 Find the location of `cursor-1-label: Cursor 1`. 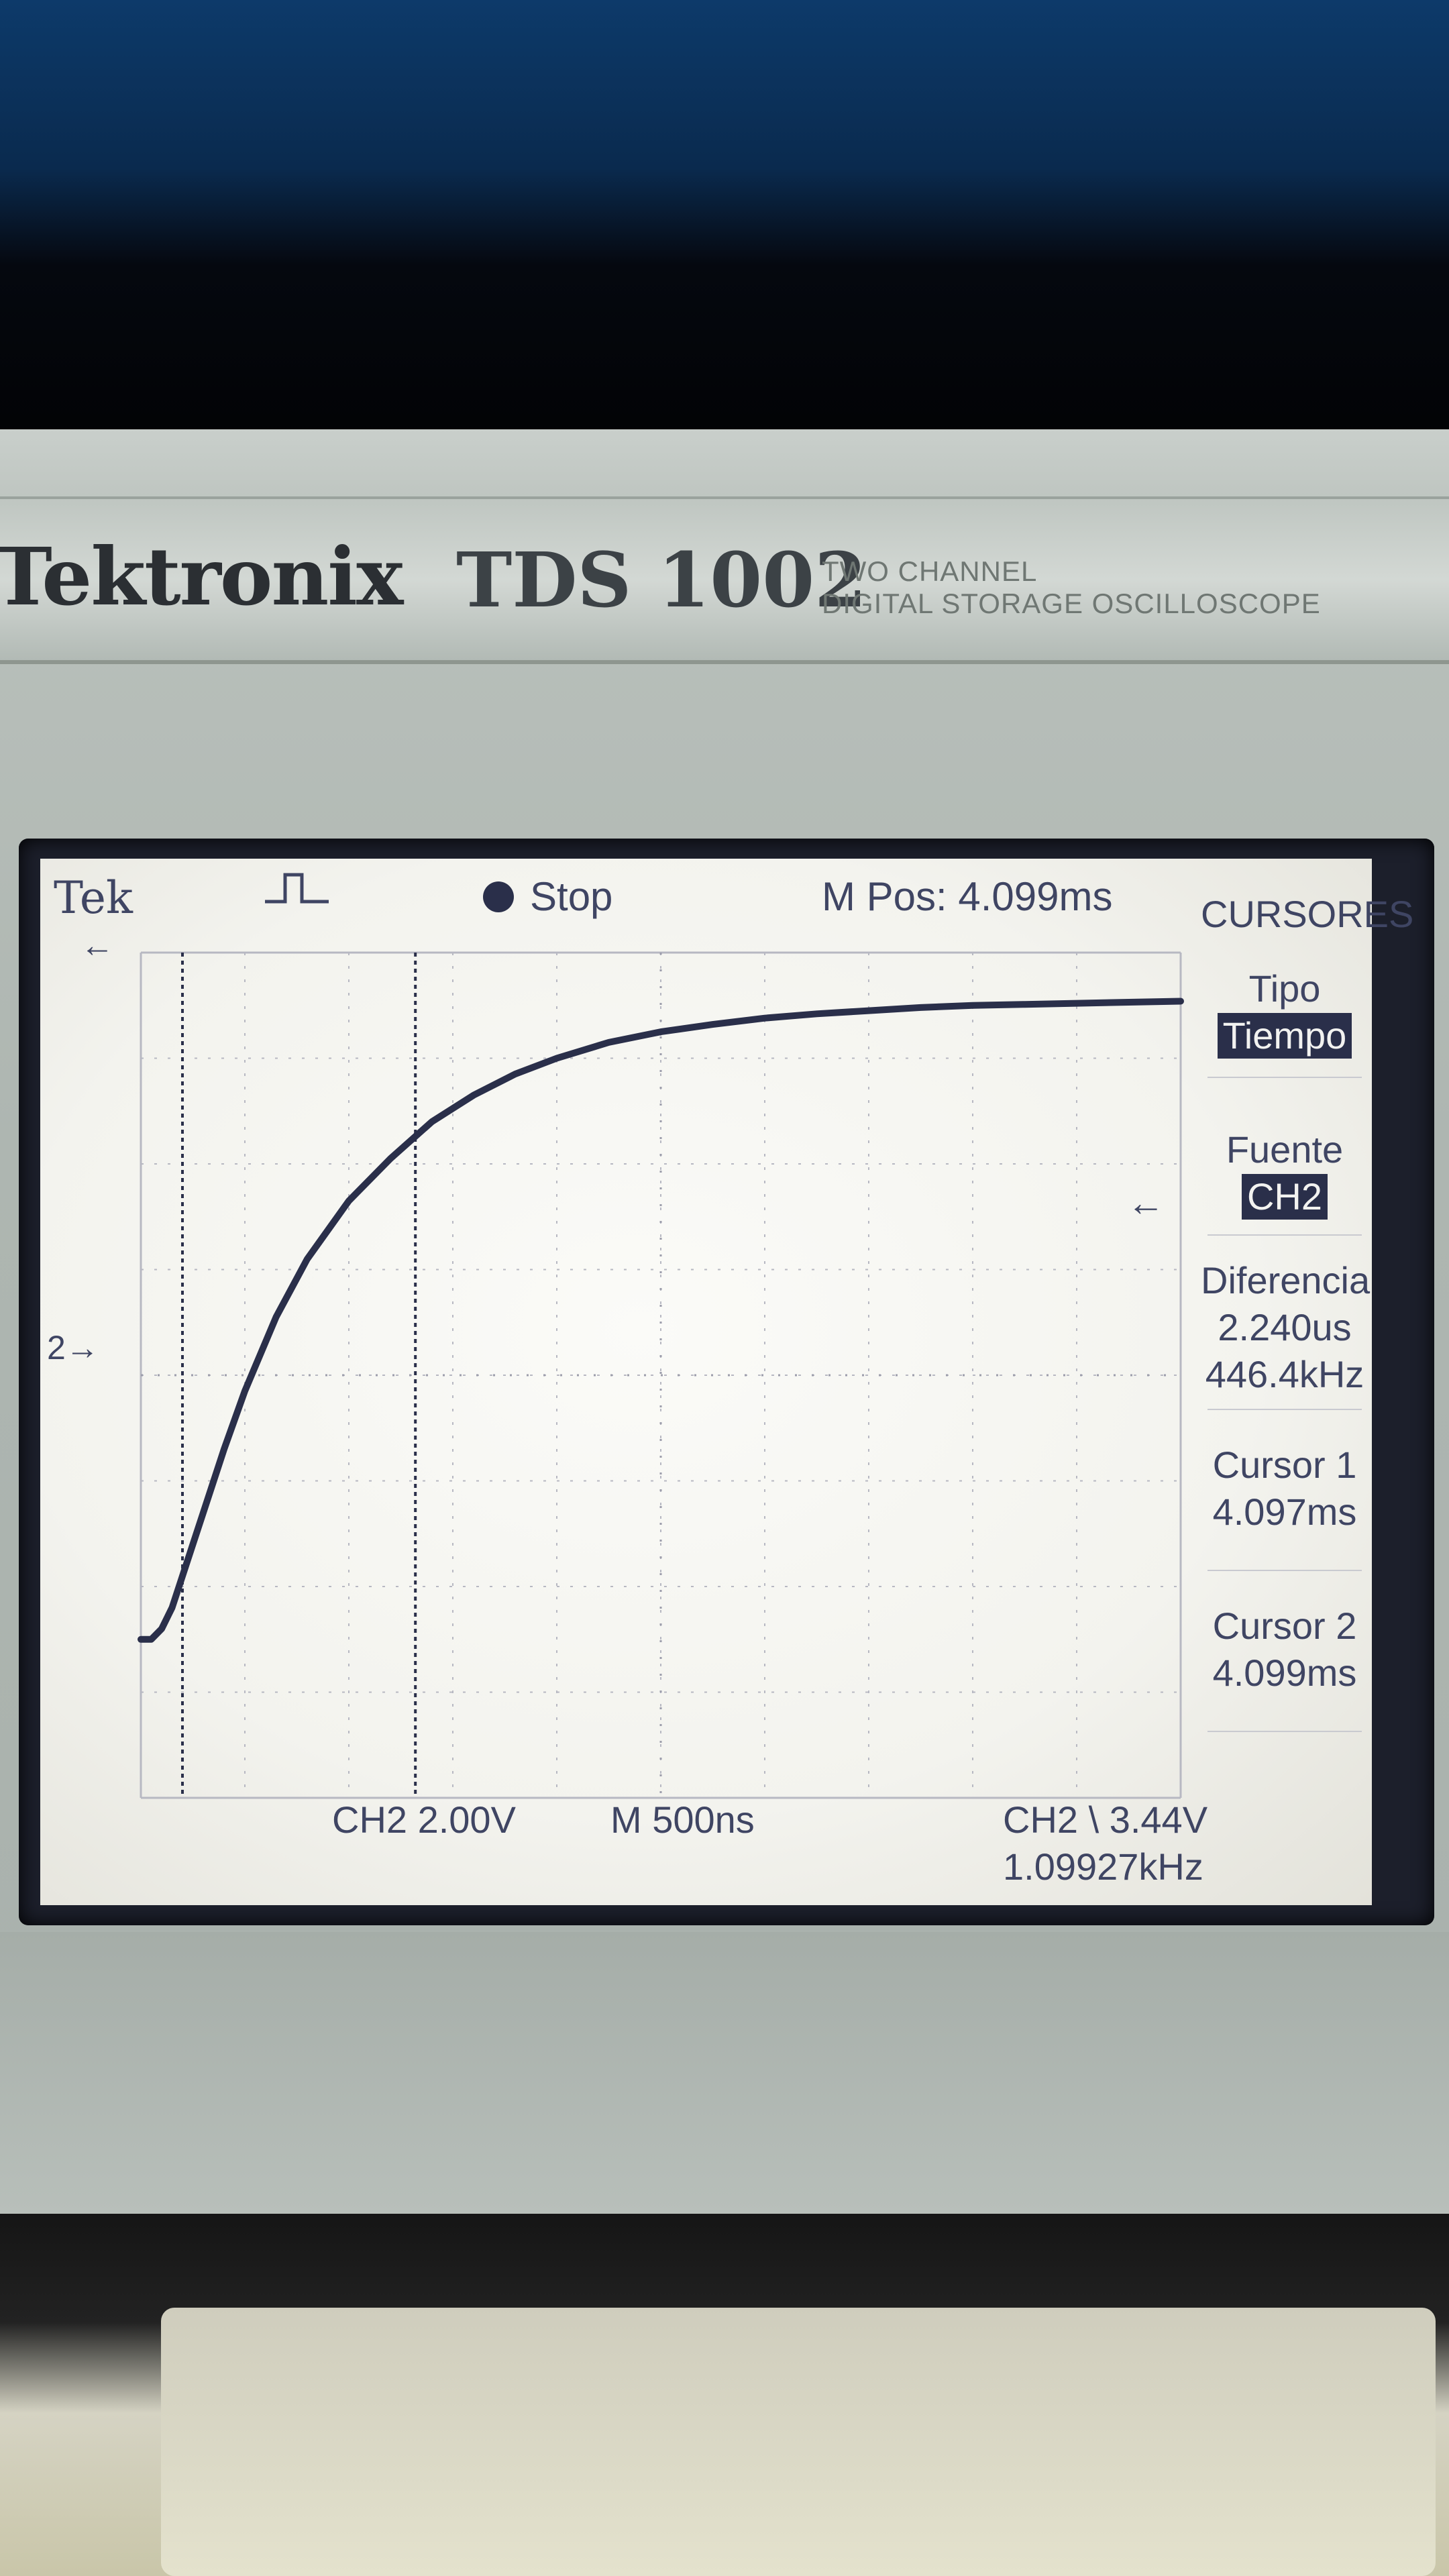

cursor-1-label: Cursor 1 is located at coordinates (1284, 1465).